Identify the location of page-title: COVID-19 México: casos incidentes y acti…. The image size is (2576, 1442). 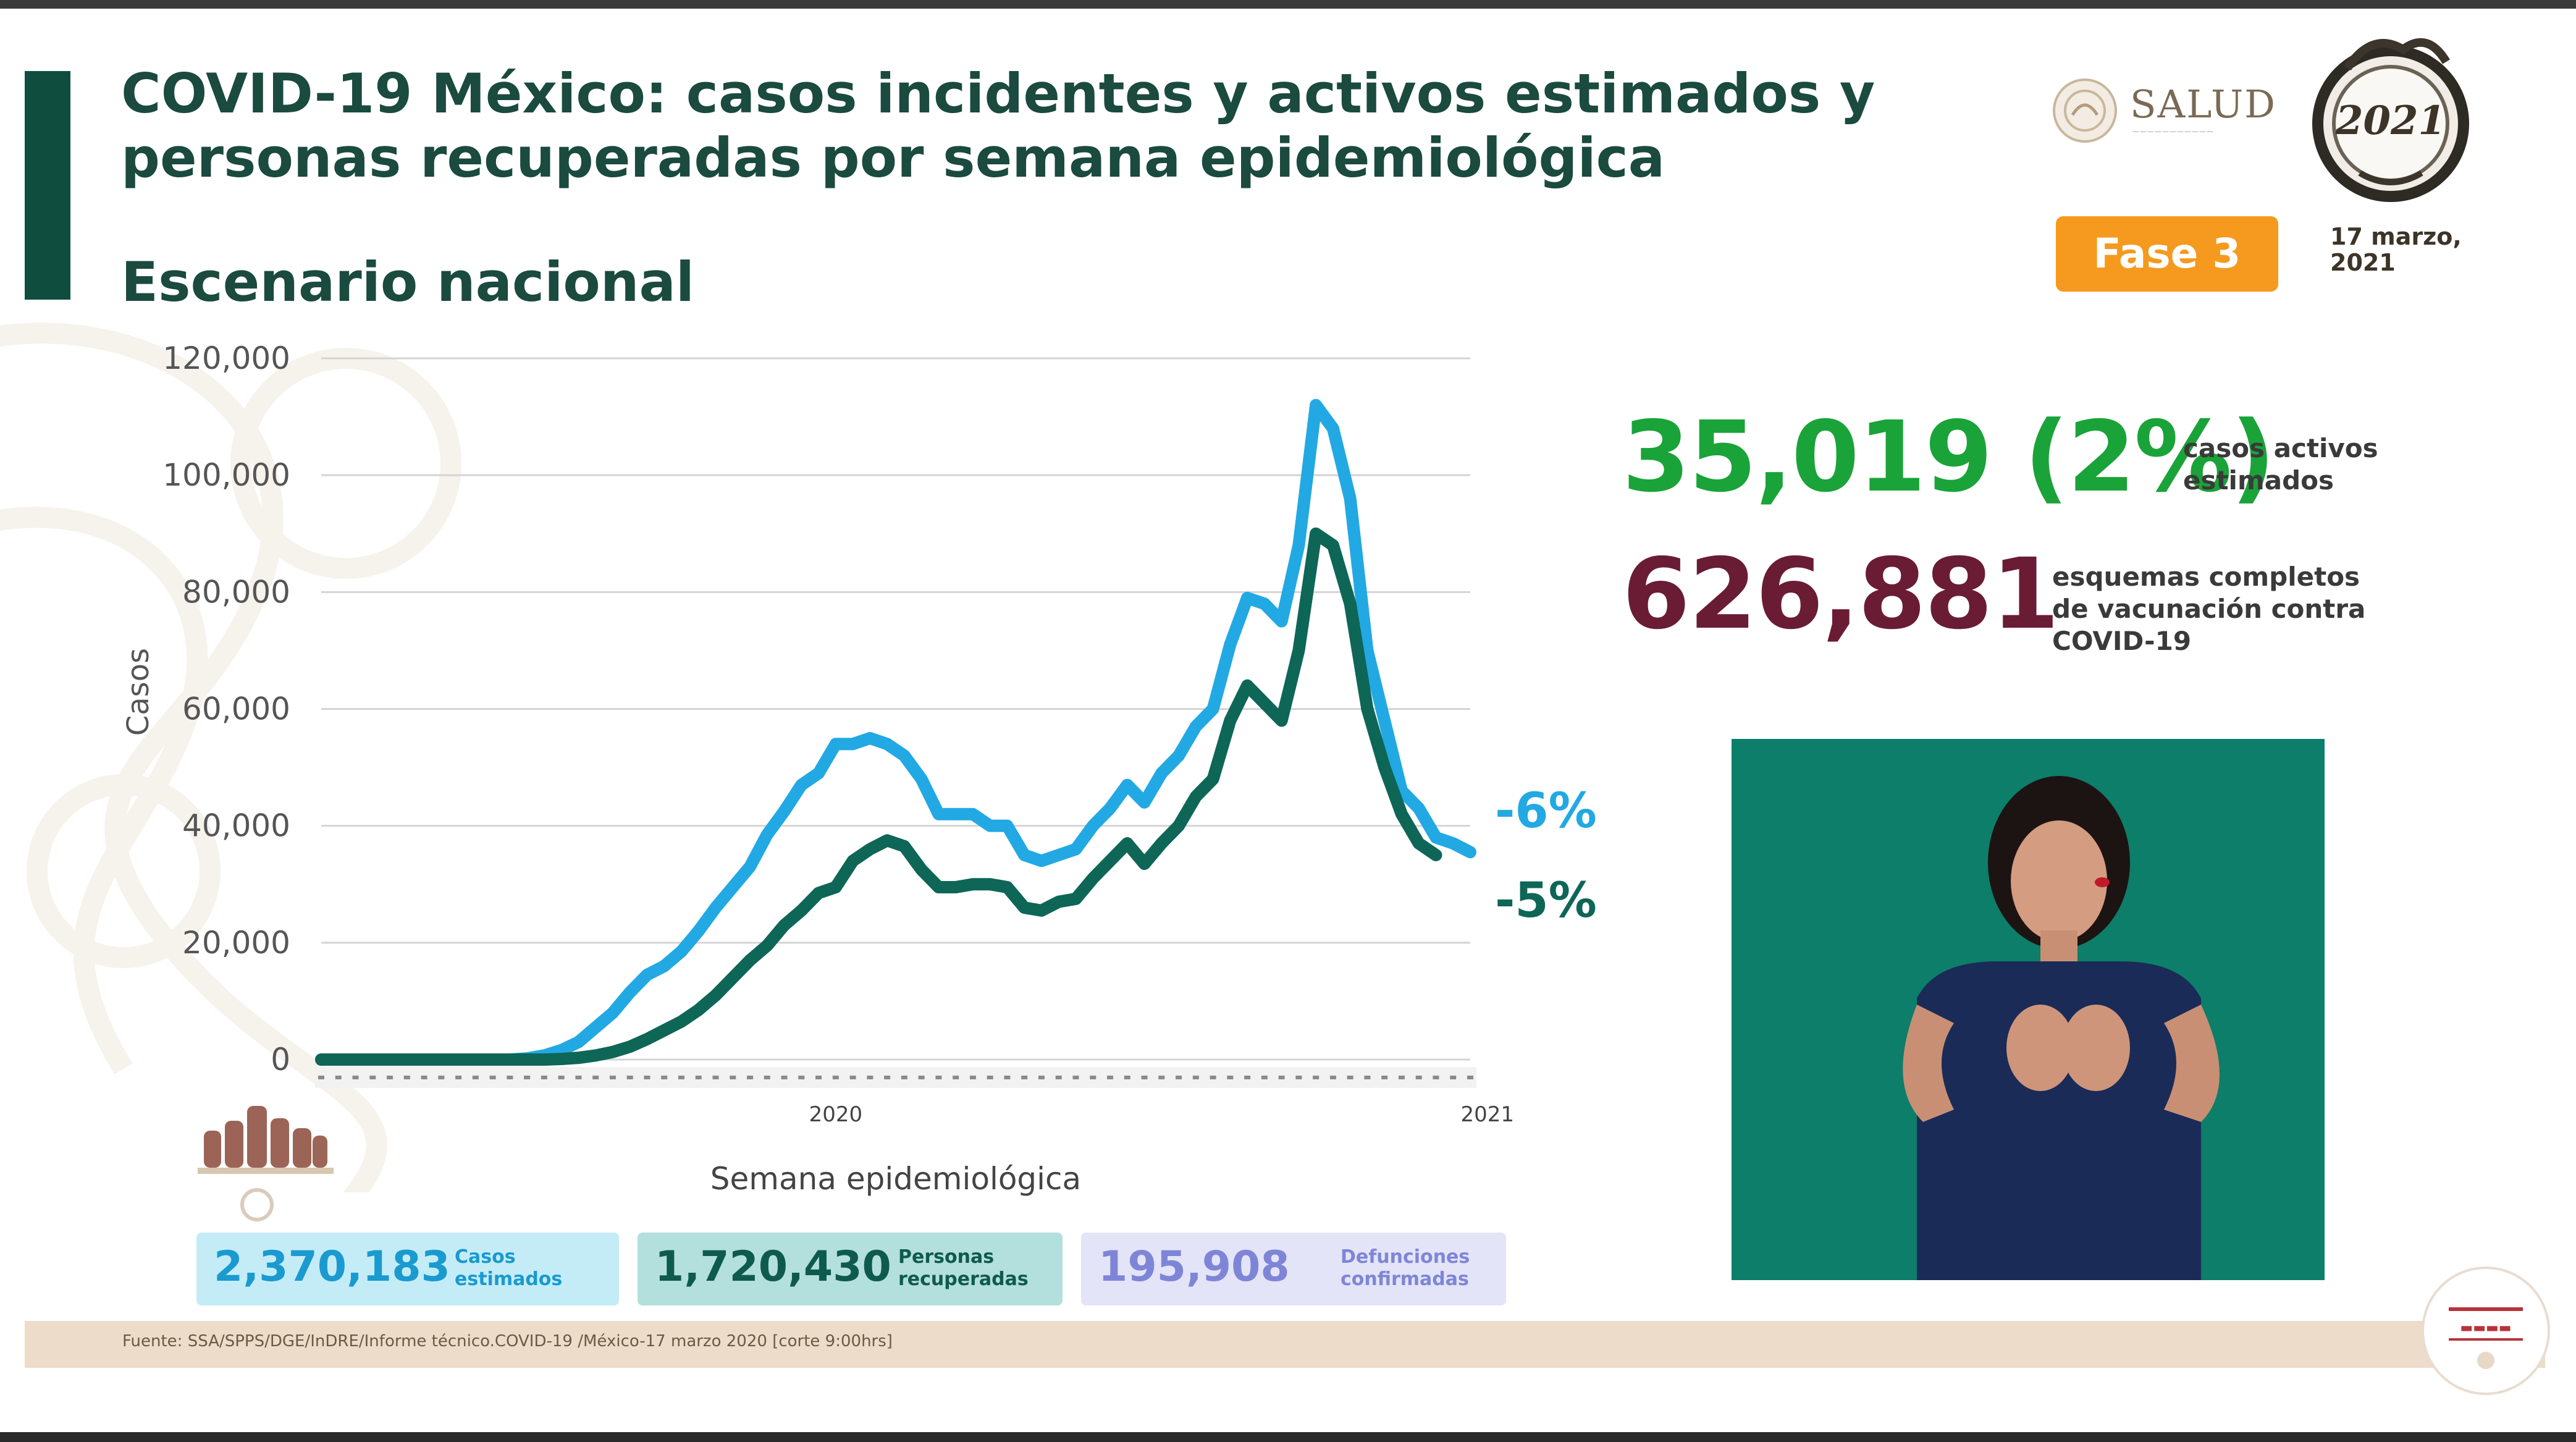
(998, 126).